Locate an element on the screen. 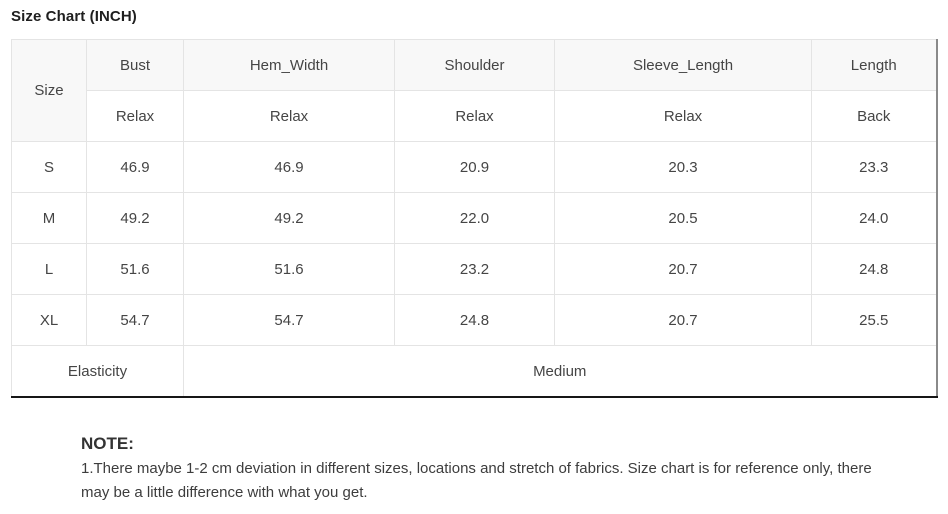 The height and width of the screenshot is (514, 948). col-header-bust: Bust is located at coordinates (135, 65).